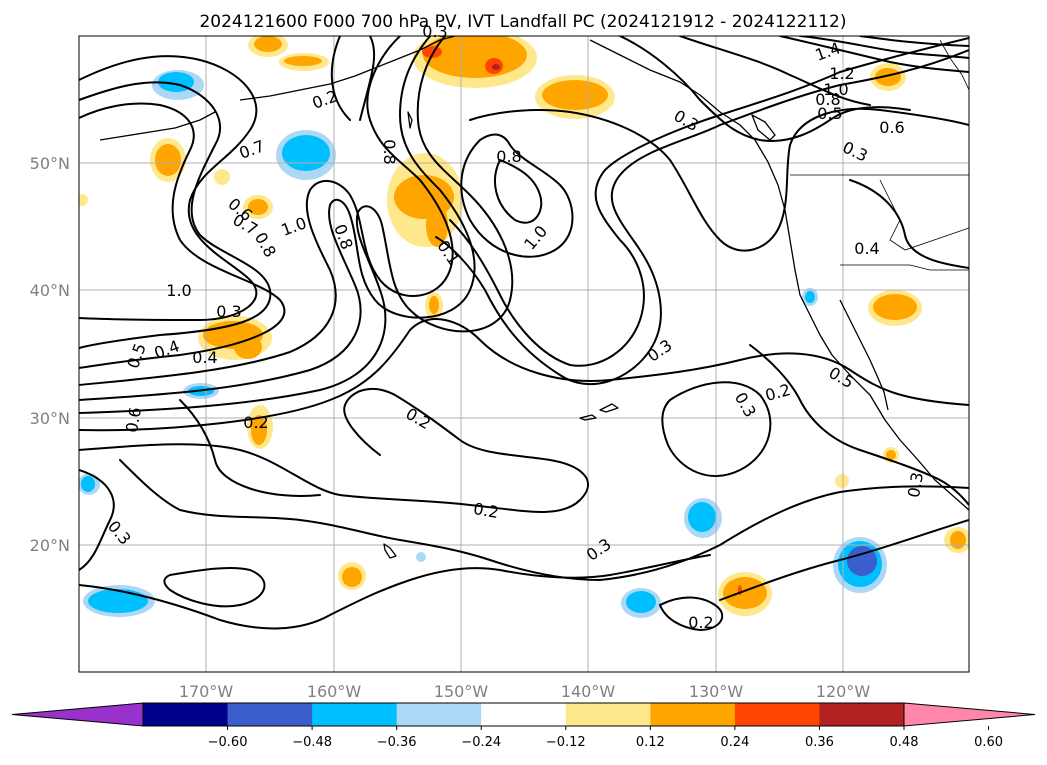  Describe the element at coordinates (50, 354) in the screenshot. I see `latitude-ticks: 50°N 40°N 30°N 20°N` at that location.